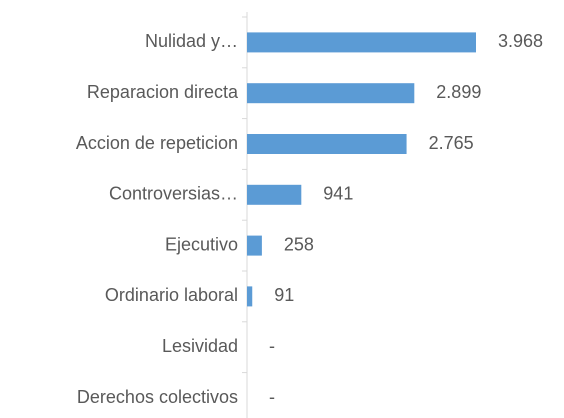 The image size is (564, 418). Describe the element at coordinates (299, 244) in the screenshot. I see `value-label: 258` at that location.